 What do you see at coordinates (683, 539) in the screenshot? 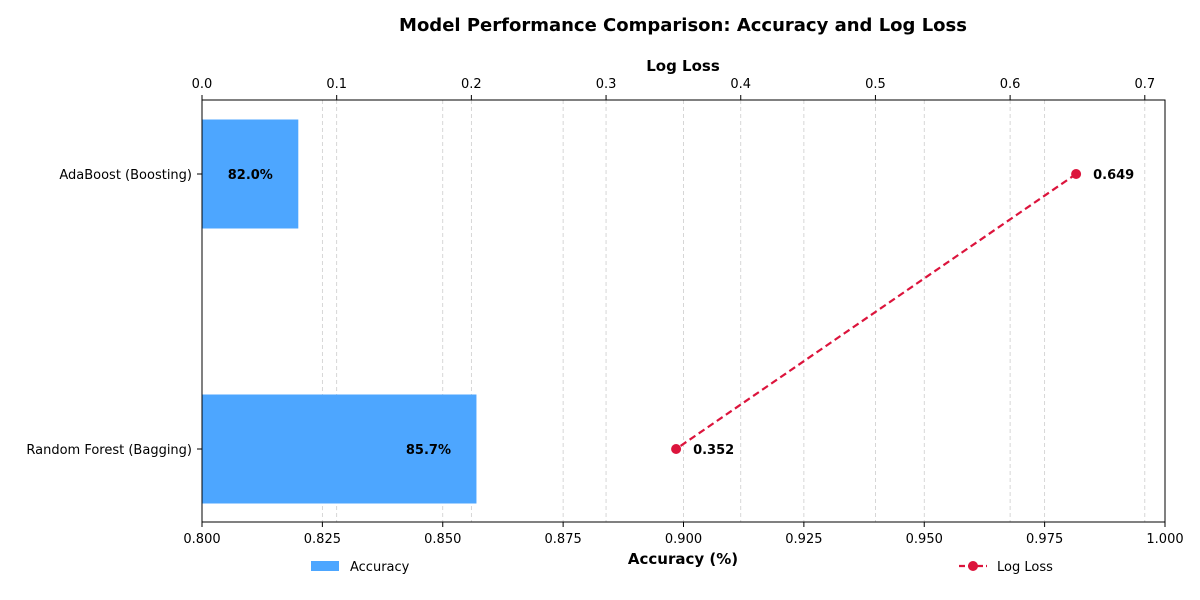
I see `x-tick-label-bottom: 0.900` at bounding box center [683, 539].